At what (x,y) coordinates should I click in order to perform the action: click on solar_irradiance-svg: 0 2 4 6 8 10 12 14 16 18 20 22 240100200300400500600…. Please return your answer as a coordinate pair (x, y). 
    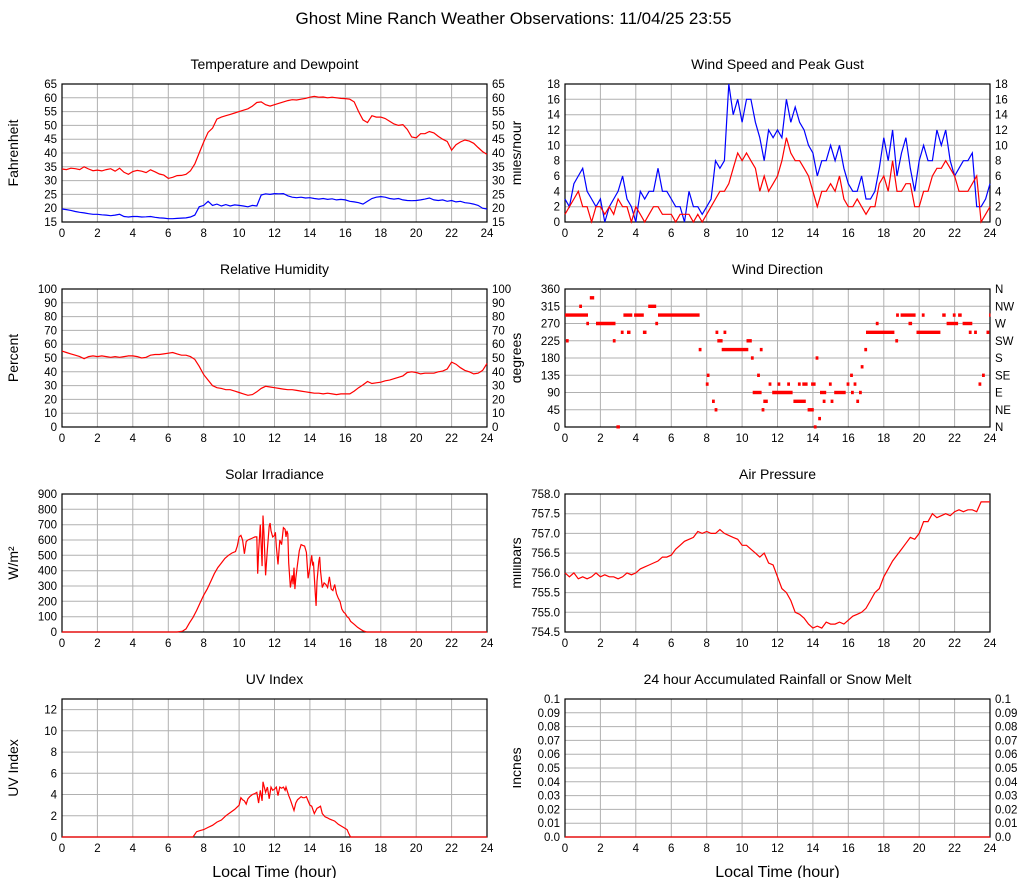
    Looking at the image, I should click on (249, 558).